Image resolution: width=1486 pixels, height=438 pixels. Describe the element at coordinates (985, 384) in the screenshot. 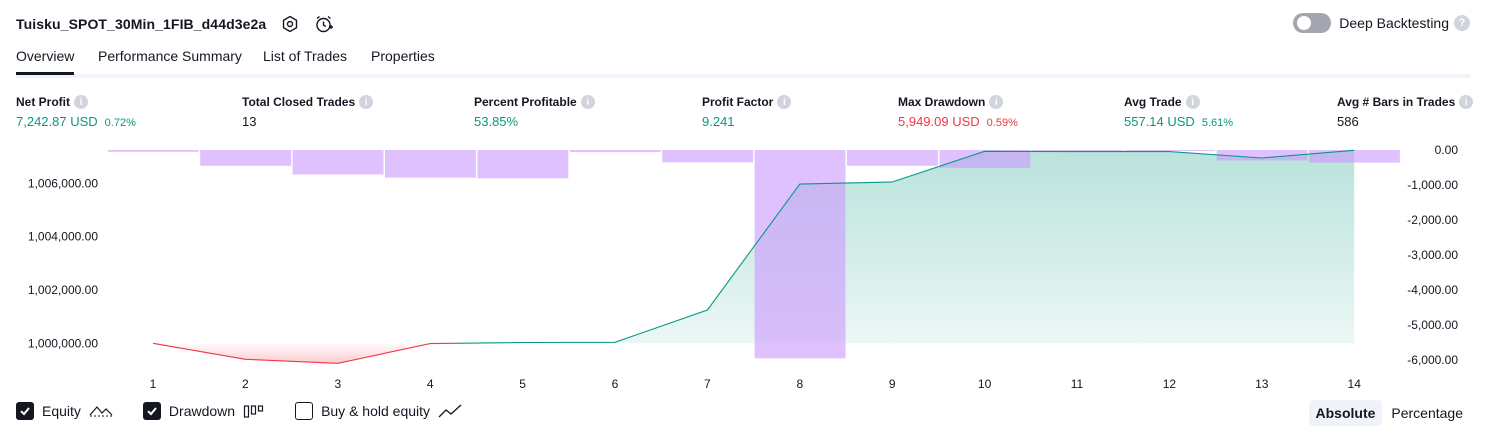

I see `x-axis-tick-label: 10` at that location.